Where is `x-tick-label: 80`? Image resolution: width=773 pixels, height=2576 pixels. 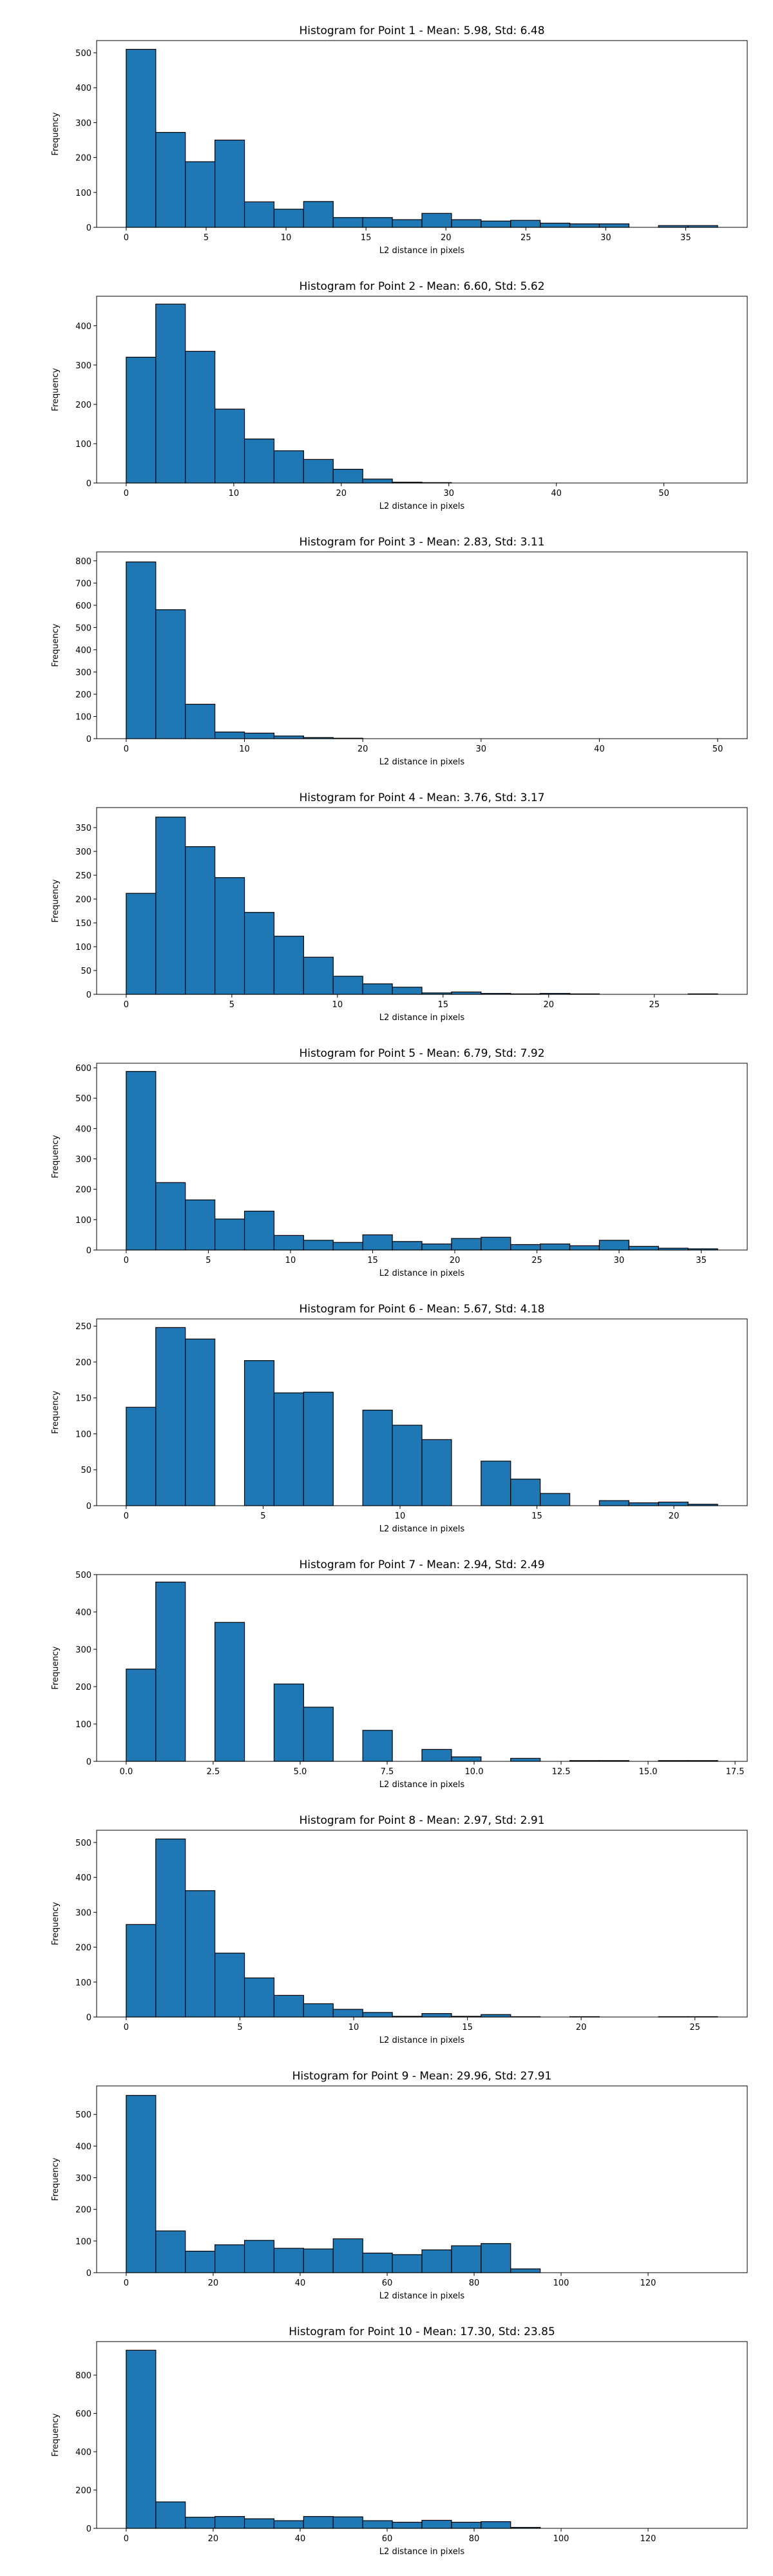 x-tick-label: 80 is located at coordinates (474, 2283).